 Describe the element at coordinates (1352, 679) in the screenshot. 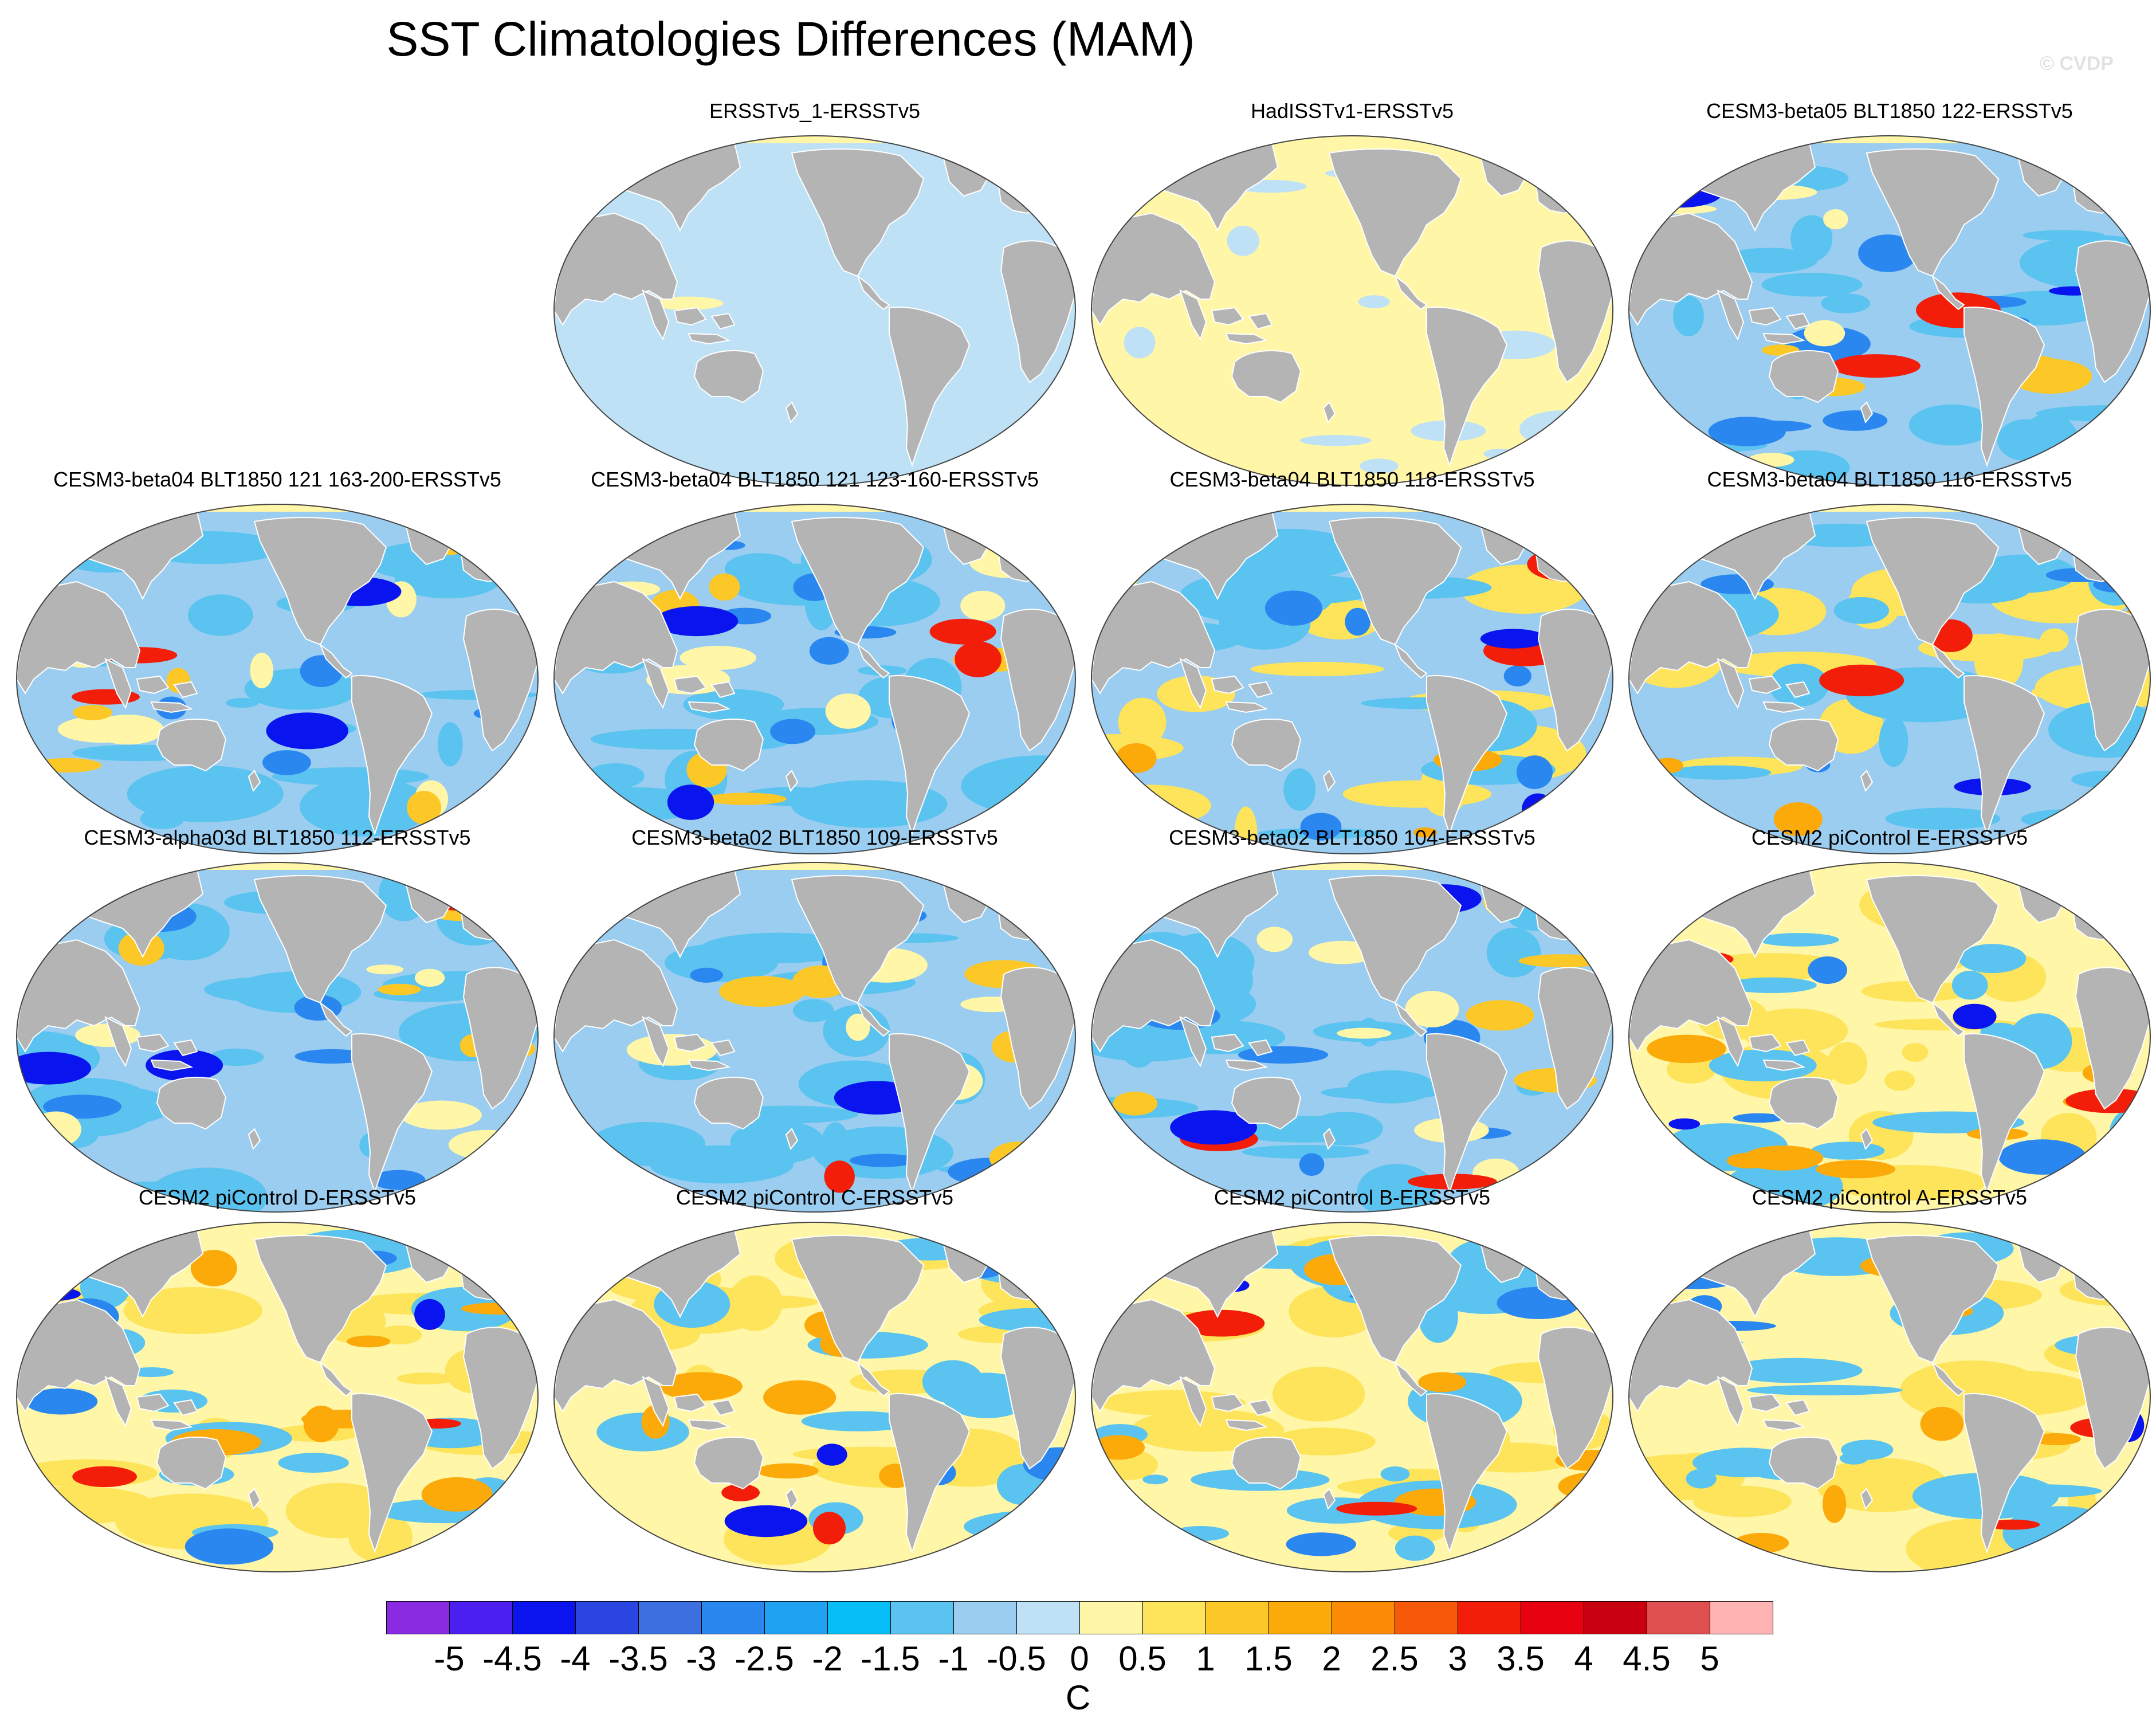

I see `sst-field` at that location.